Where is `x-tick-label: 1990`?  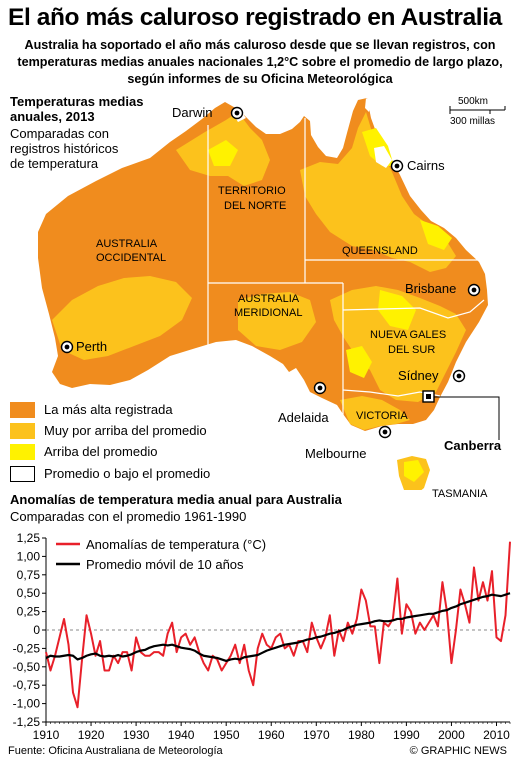 x-tick-label: 1990 is located at coordinates (406, 735).